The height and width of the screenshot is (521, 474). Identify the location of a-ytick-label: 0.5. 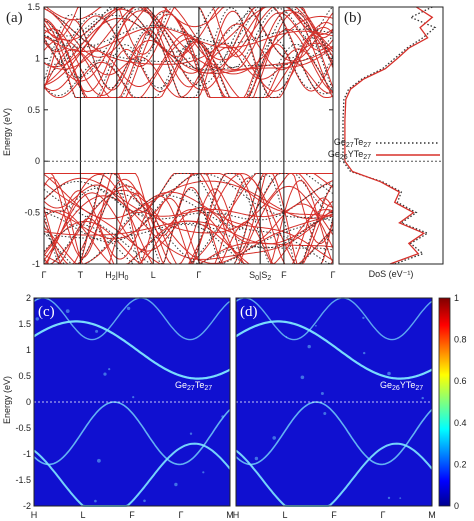
(33, 110).